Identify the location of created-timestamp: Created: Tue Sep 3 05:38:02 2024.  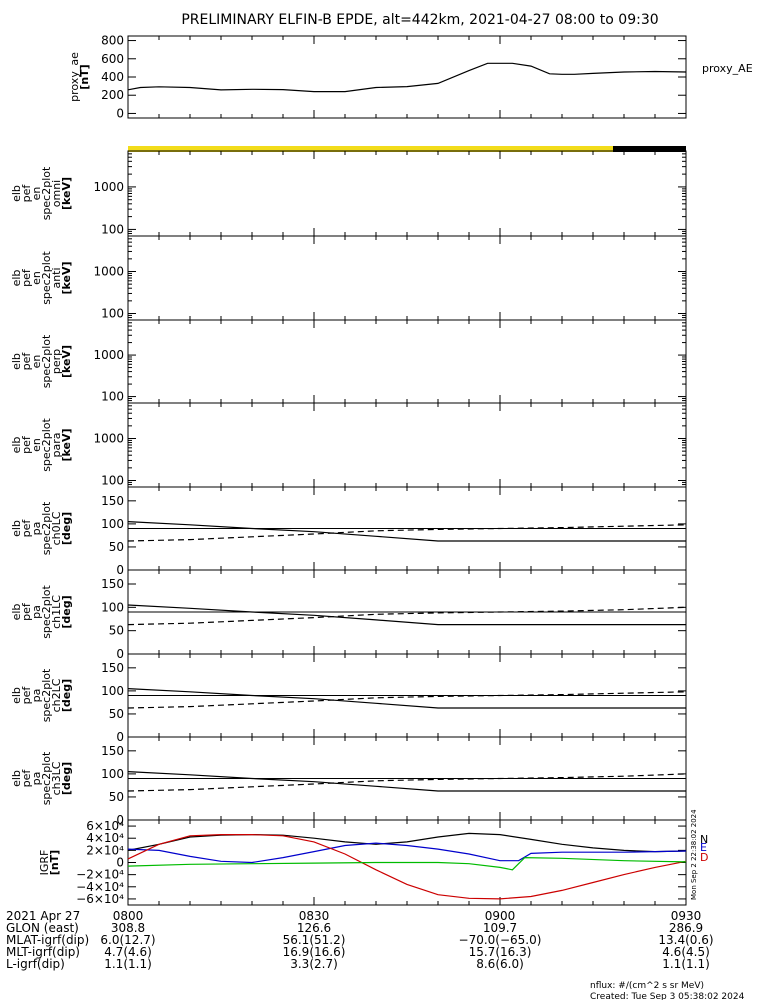
(667, 996).